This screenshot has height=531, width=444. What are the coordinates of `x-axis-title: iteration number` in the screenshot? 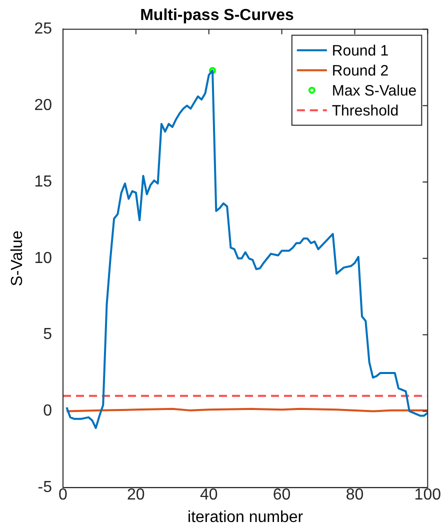 It's located at (246, 517).